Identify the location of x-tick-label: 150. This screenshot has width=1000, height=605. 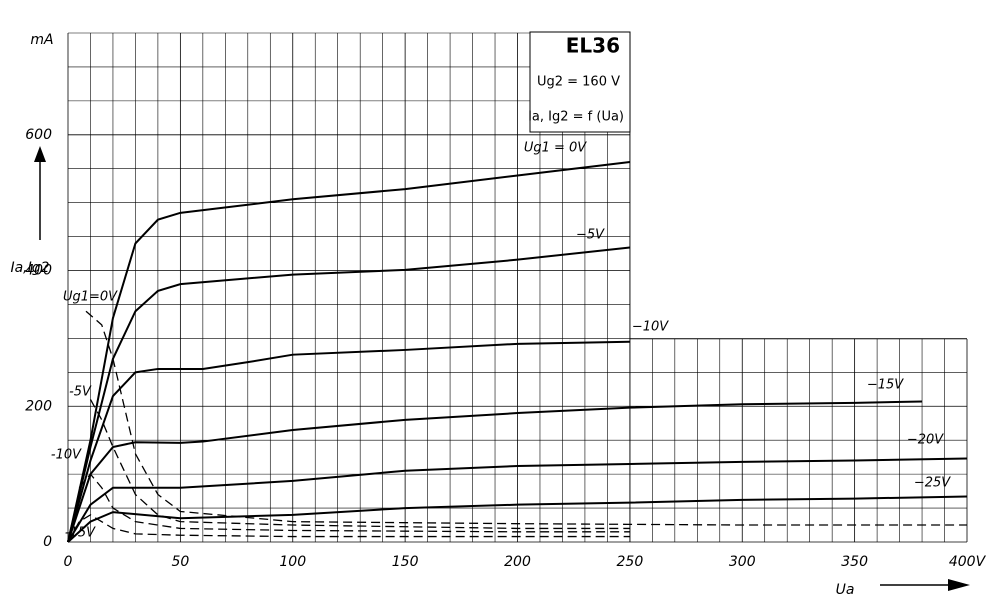
(405, 562).